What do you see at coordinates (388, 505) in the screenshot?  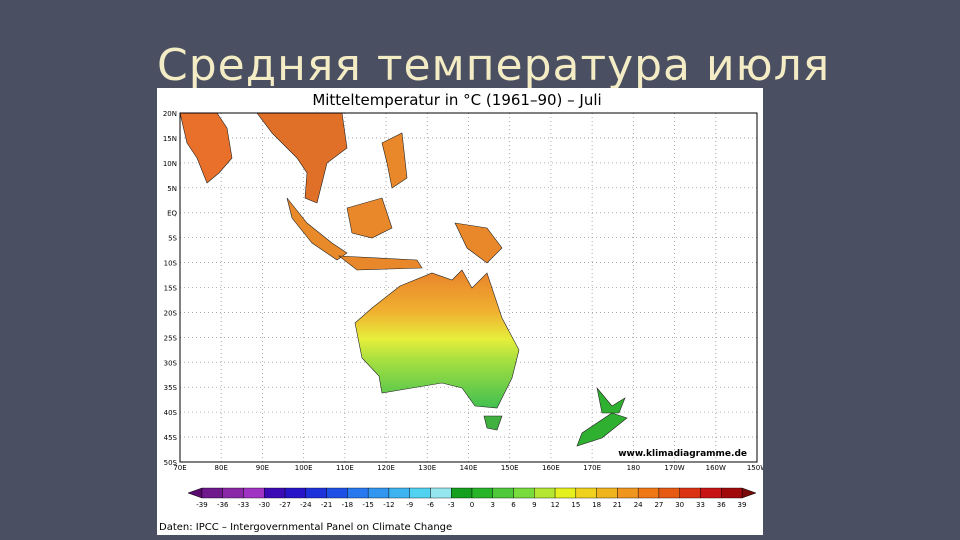 I see `legend-label: -12` at bounding box center [388, 505].